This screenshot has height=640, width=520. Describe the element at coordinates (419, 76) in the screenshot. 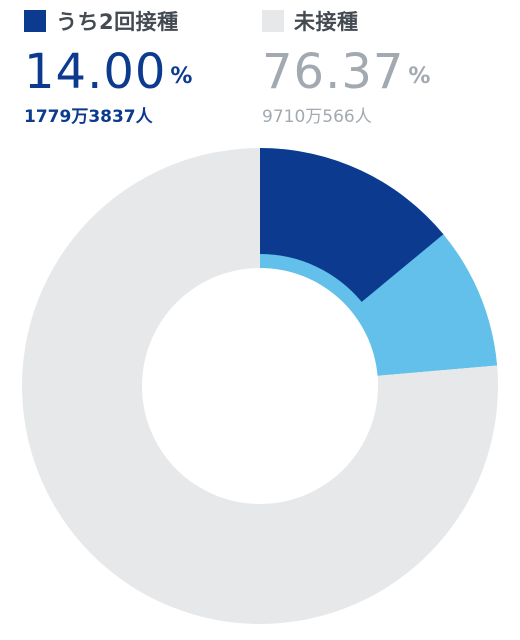

I see `unvaccinated-percent-unit: %` at that location.